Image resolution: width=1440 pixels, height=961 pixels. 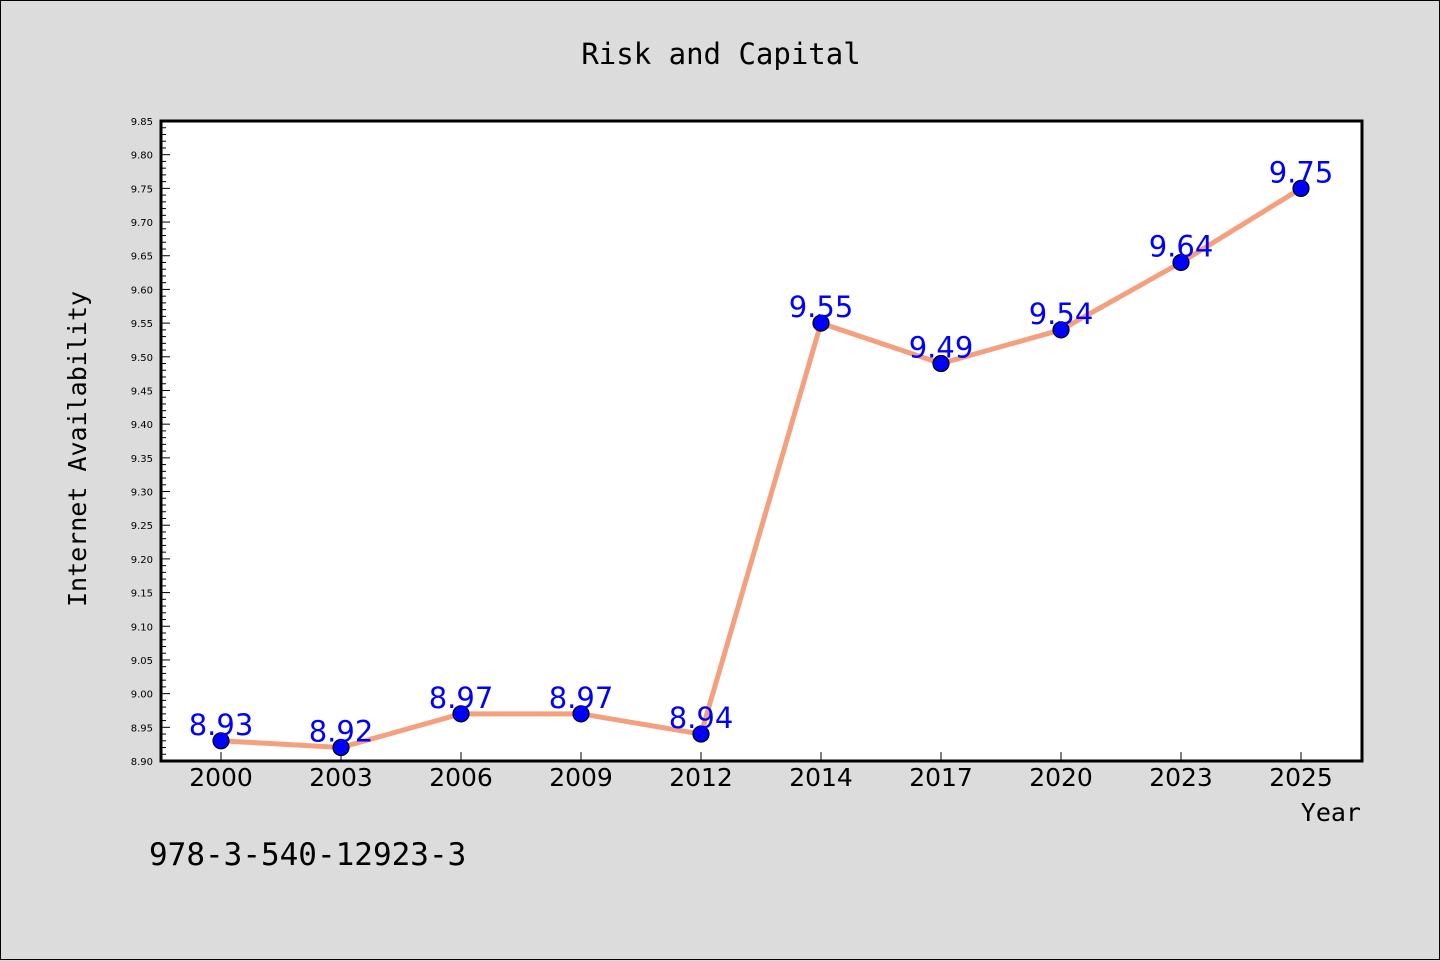 I want to click on y-tick-label: 9.80, so click(x=142, y=156).